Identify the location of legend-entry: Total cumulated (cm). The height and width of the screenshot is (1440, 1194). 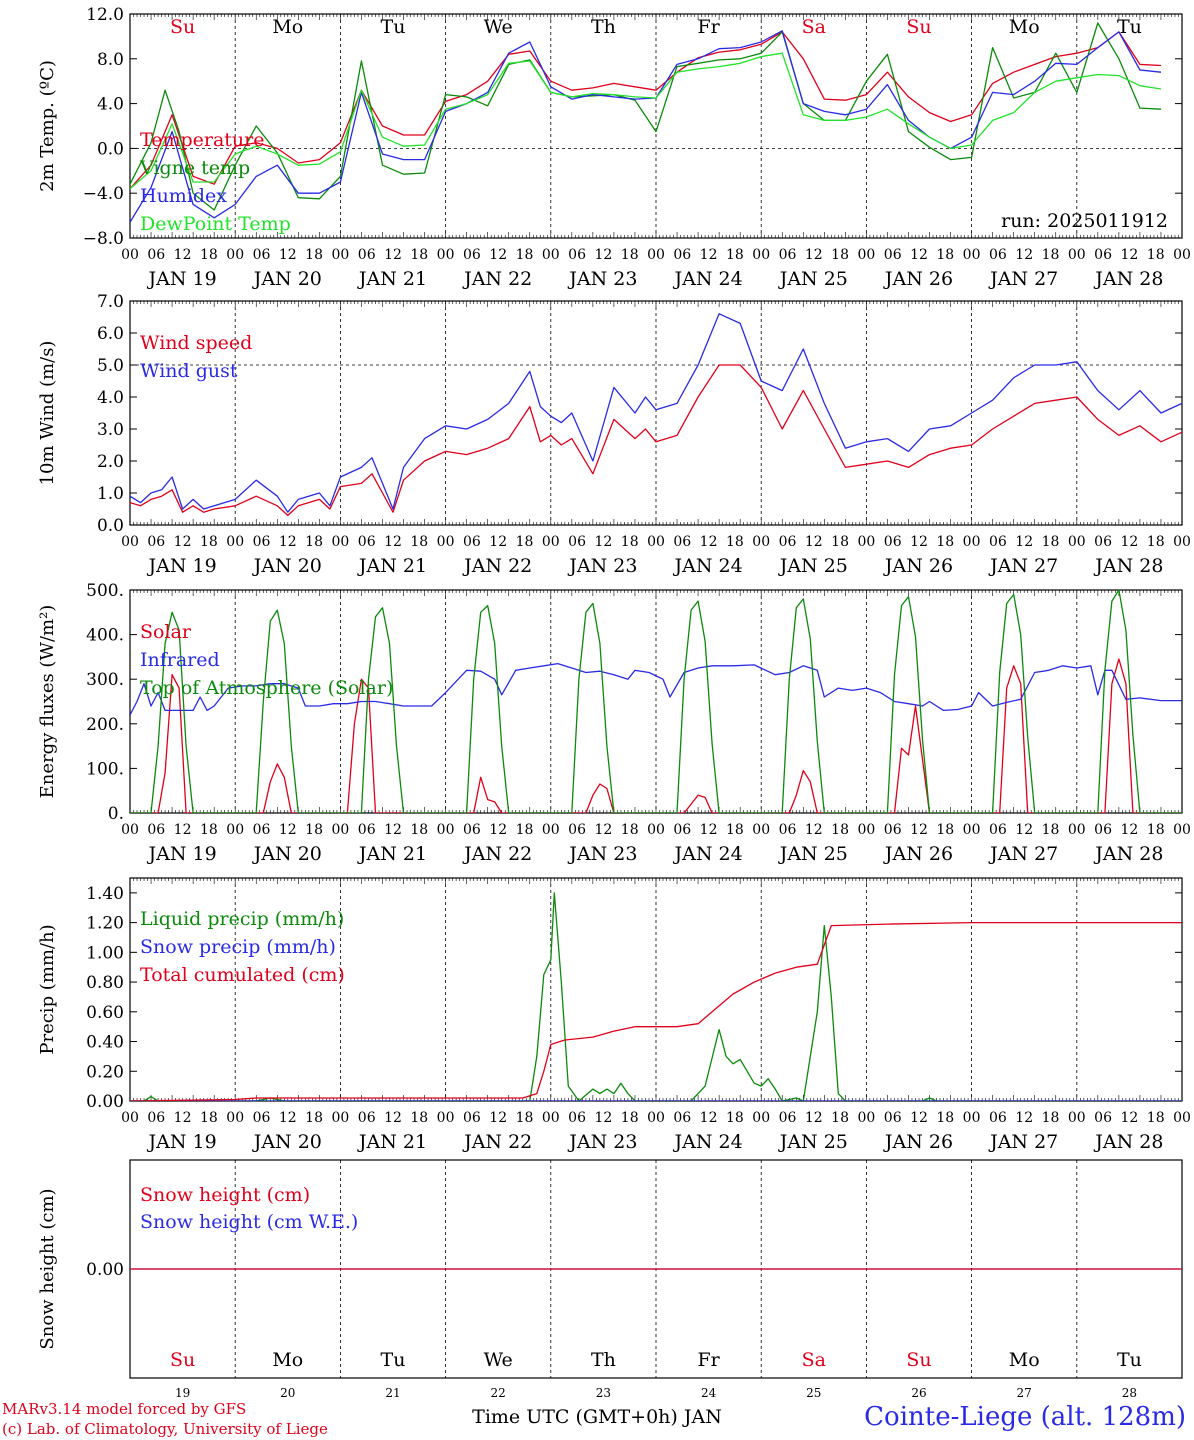
(242, 975).